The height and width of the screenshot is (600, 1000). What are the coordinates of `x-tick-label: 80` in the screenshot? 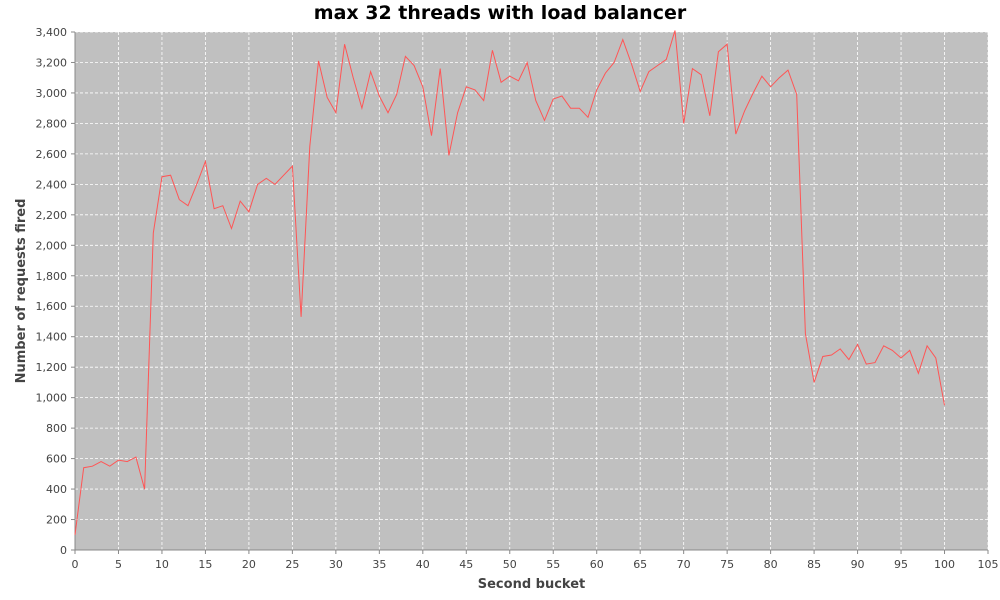 It's located at (771, 564).